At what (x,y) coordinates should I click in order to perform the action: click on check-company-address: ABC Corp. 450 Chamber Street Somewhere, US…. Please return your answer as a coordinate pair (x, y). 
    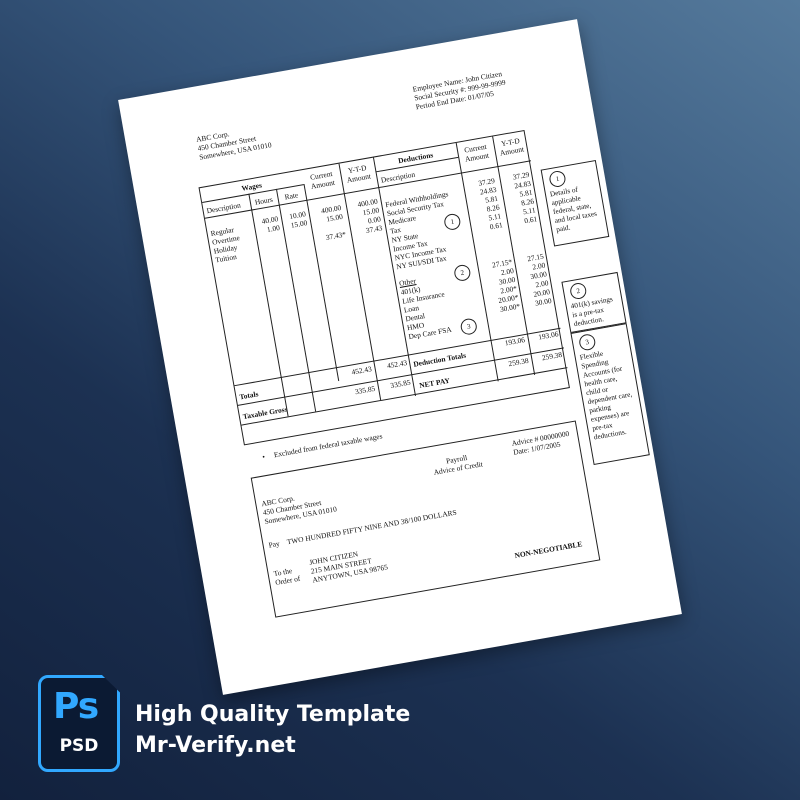
    Looking at the image, I should click on (299, 506).